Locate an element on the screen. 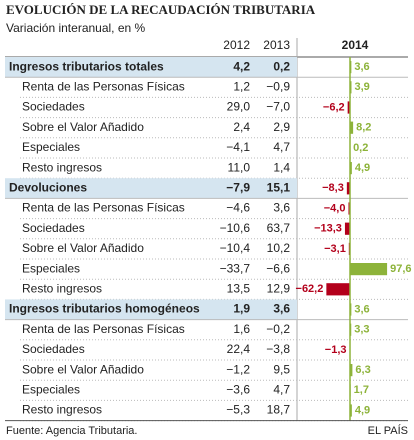 The image size is (414, 440). cell: −4,6 is located at coordinates (238, 208).